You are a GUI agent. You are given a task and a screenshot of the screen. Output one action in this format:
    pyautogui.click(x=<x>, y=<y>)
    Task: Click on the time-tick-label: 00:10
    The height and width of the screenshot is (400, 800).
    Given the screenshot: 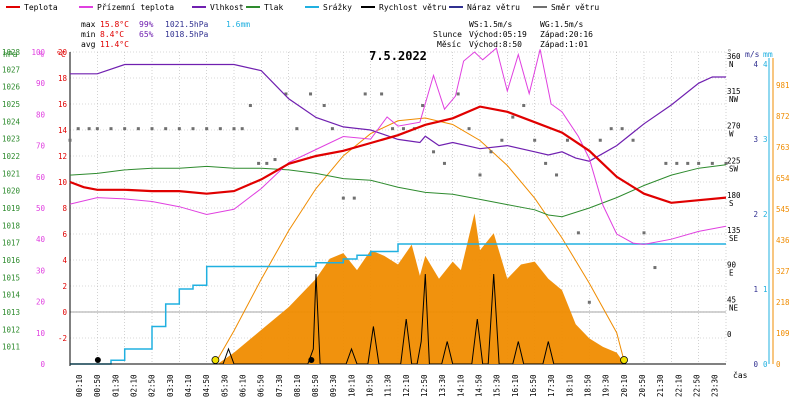 What is the action you would take?
    pyautogui.click(x=79, y=385)
    